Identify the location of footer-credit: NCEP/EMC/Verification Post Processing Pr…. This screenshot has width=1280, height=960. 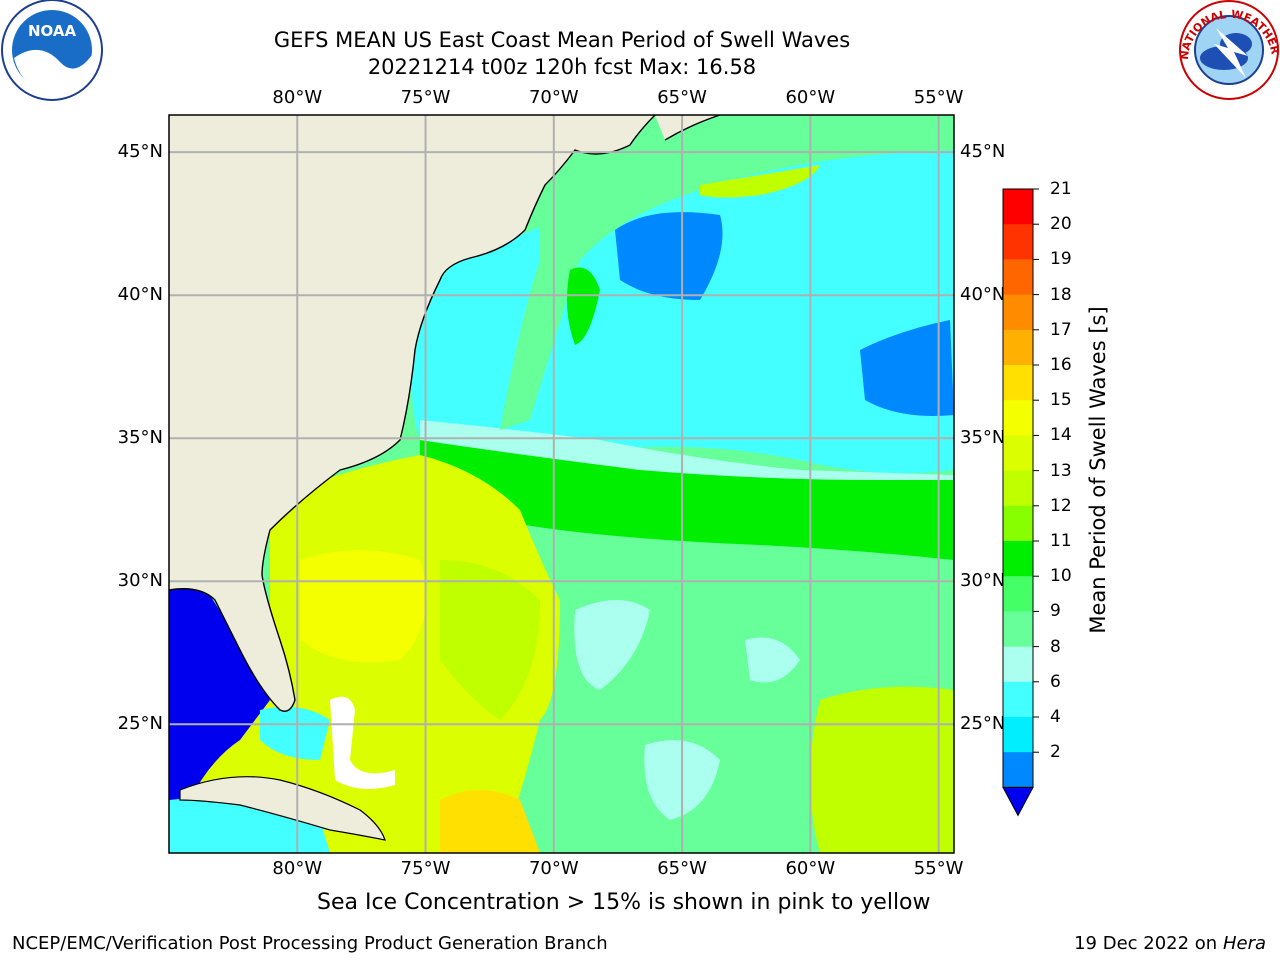
(310, 943).